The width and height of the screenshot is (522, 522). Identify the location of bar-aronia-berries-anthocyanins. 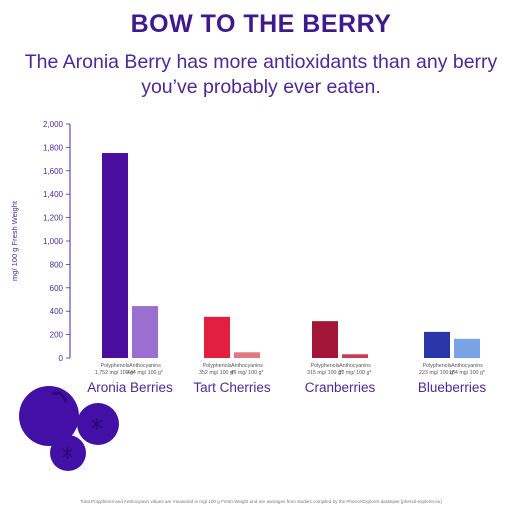
(145, 332).